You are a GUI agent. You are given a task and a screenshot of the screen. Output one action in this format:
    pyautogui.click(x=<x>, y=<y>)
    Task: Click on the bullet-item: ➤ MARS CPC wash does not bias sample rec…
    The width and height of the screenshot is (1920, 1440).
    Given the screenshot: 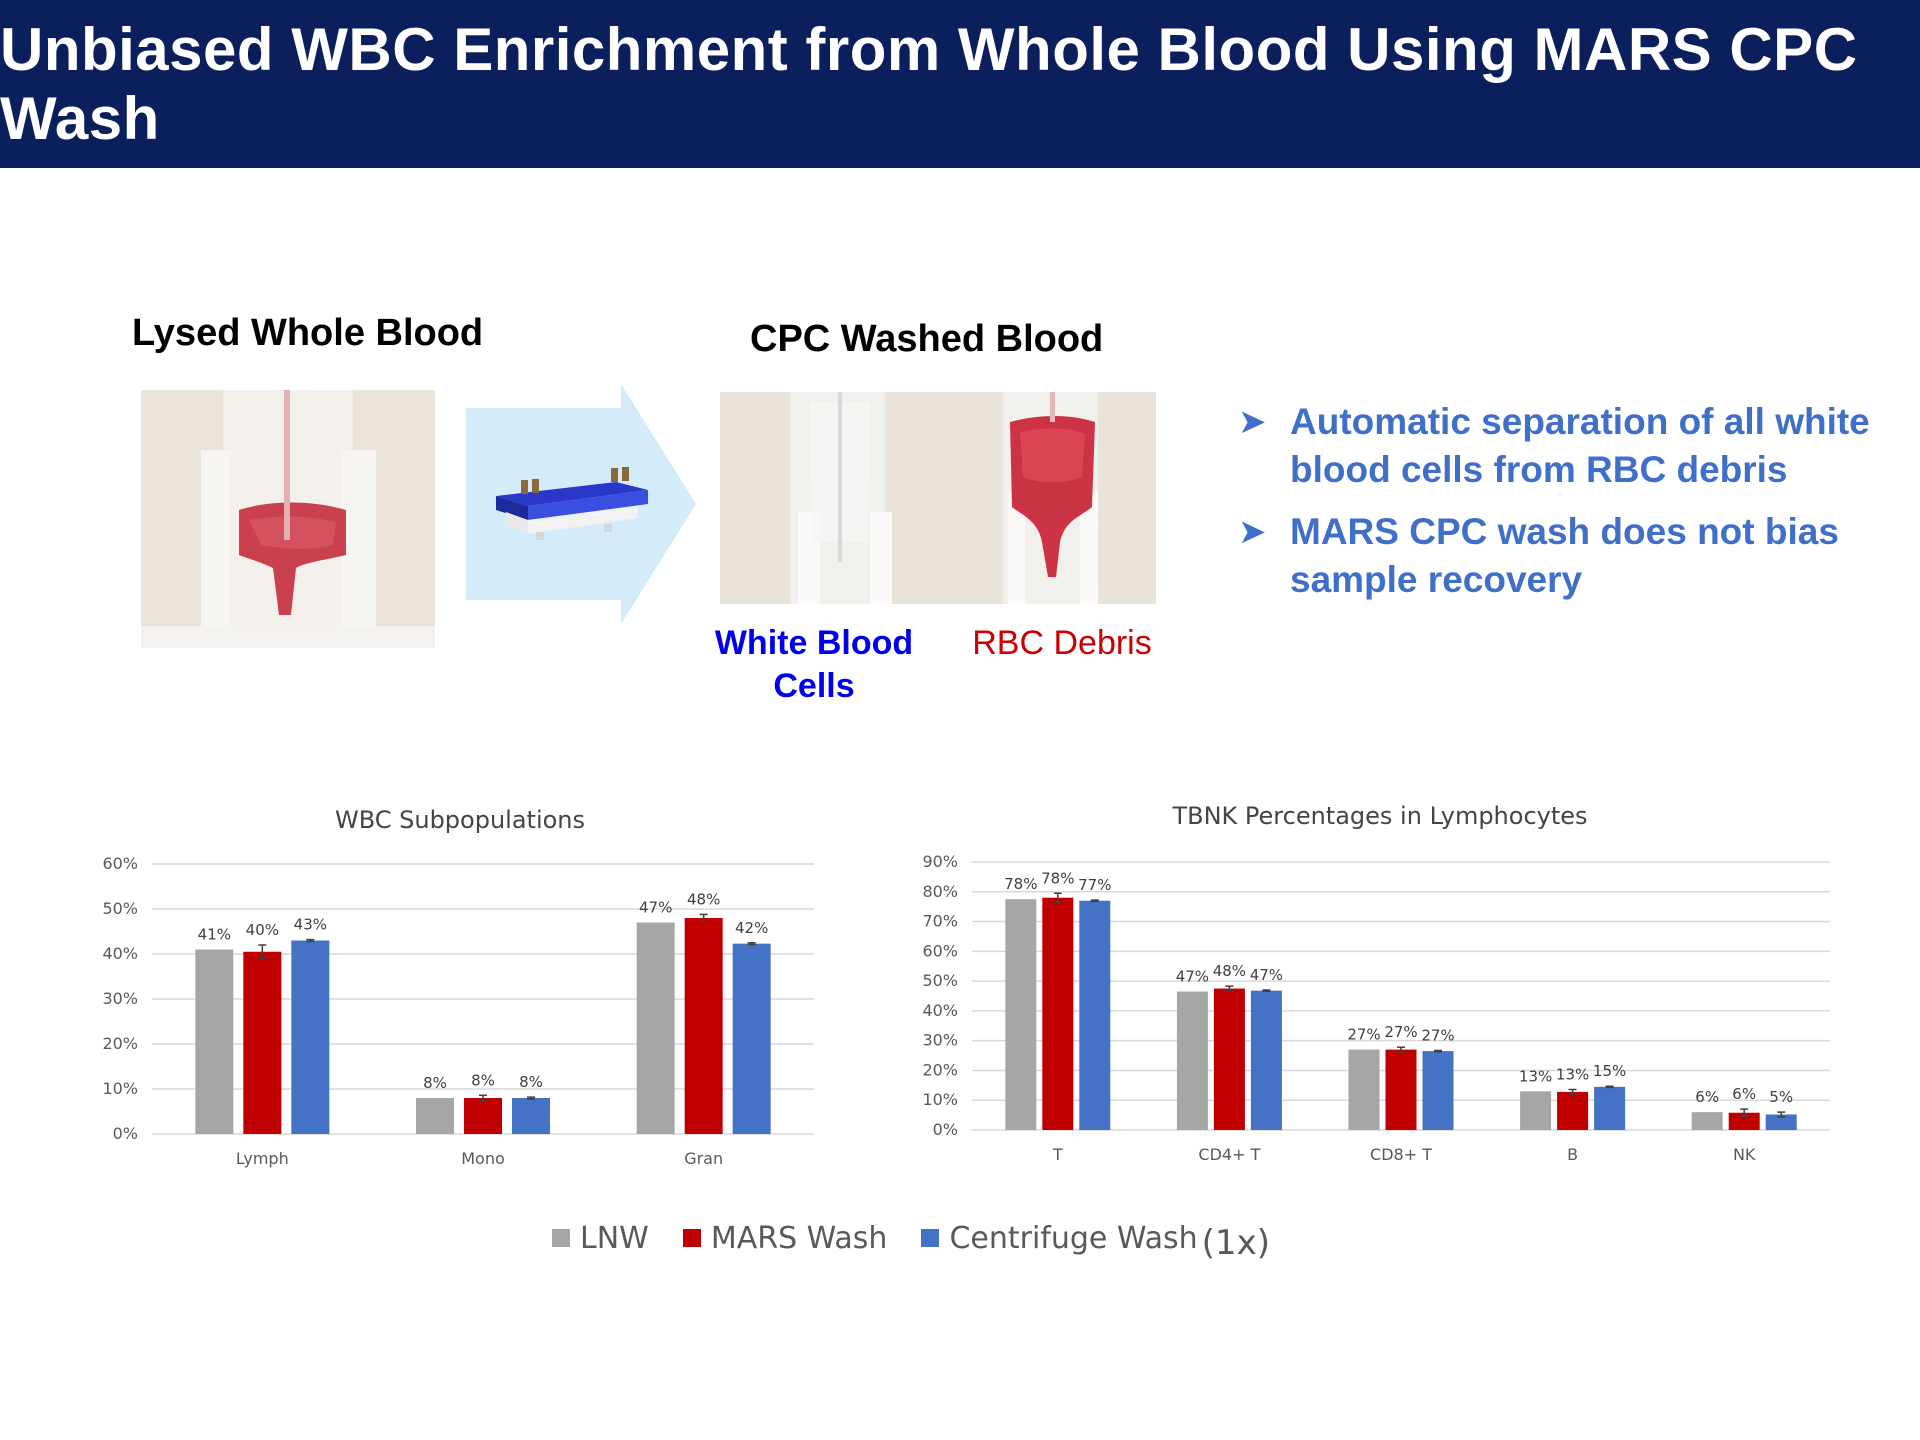 What is the action you would take?
    pyautogui.click(x=1558, y=556)
    